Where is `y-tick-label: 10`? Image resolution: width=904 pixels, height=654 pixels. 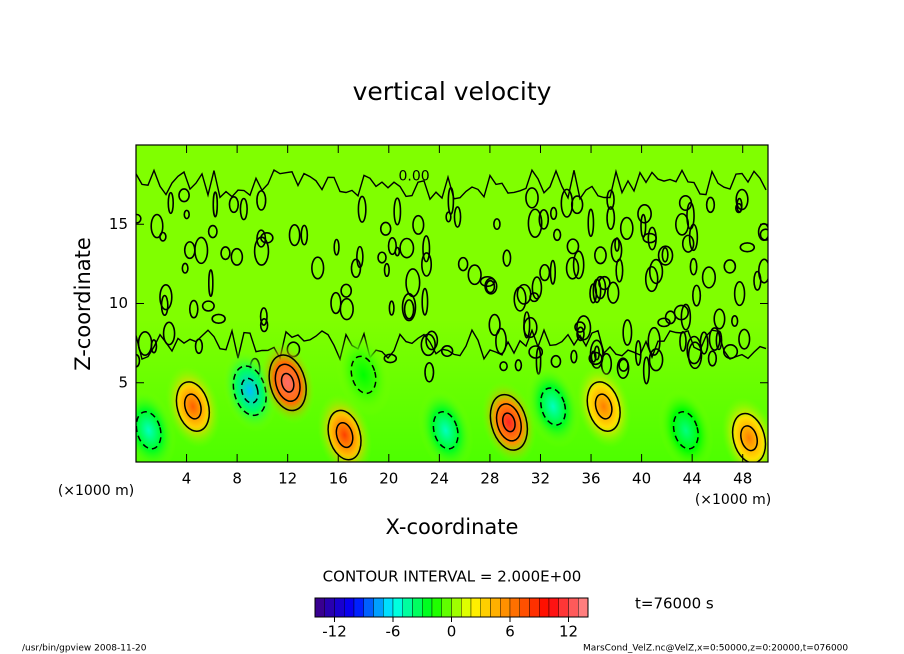 y-tick-label: 10 is located at coordinates (118, 303).